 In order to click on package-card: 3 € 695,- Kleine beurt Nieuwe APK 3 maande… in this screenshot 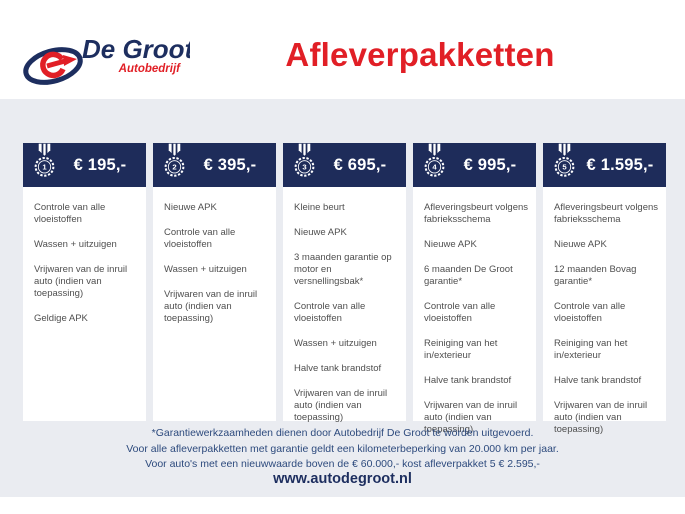, I will do `click(344, 283)`.